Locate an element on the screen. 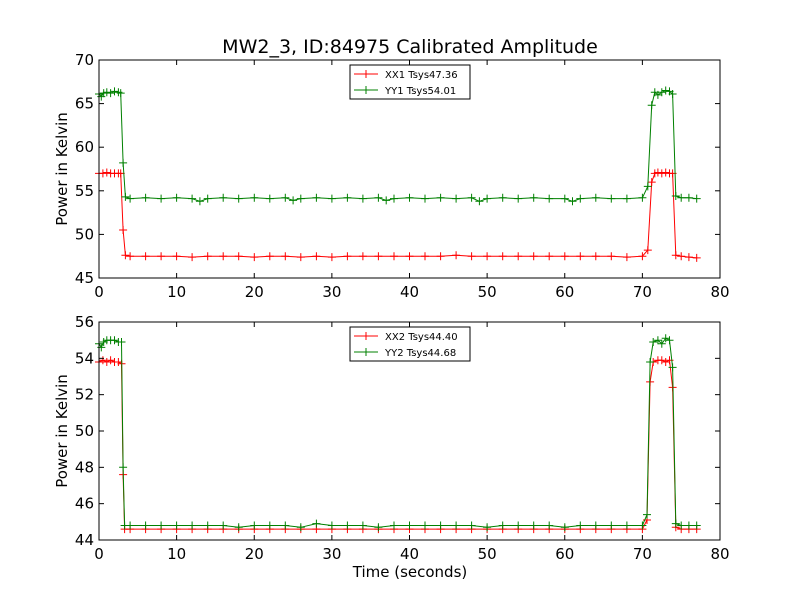 The height and width of the screenshot is (604, 800). x-tick-label: 50 is located at coordinates (487, 292).